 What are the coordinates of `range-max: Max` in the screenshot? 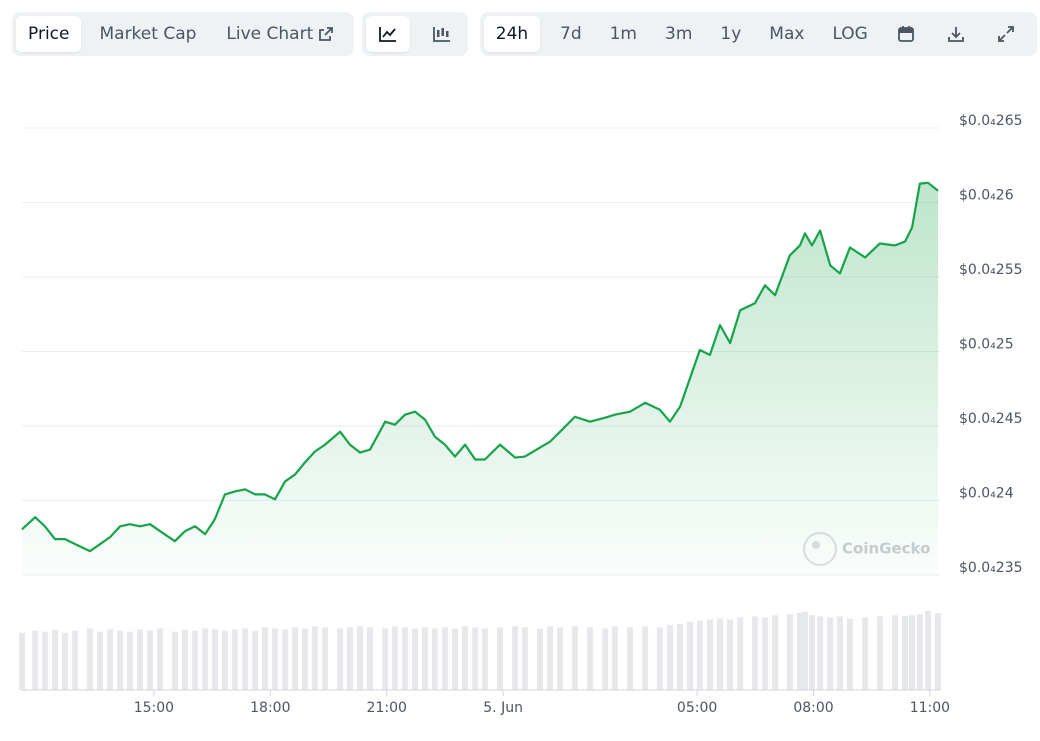 It's located at (787, 34).